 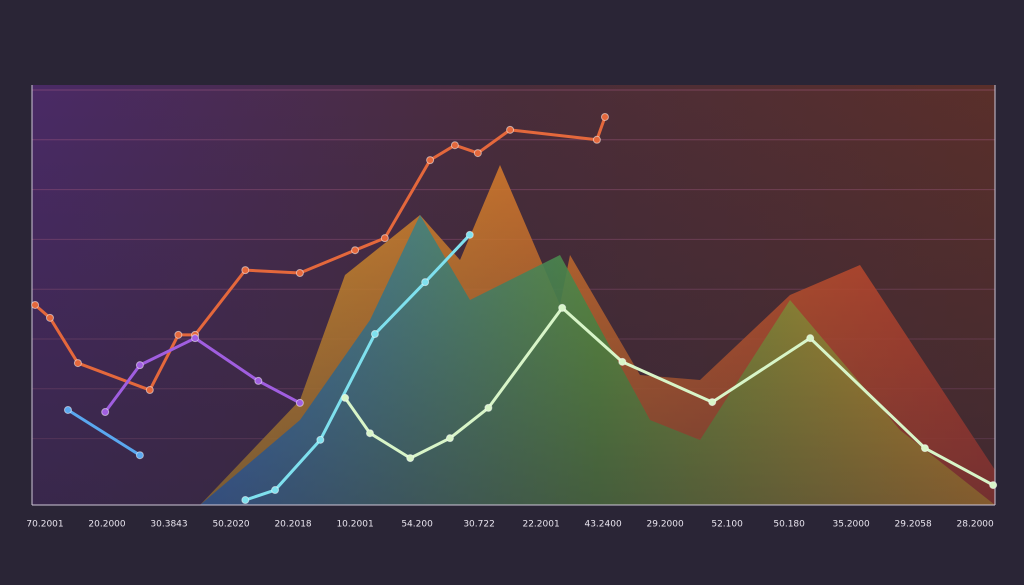 What do you see at coordinates (913, 525) in the screenshot?
I see `x-tick-label: 29.2058` at bounding box center [913, 525].